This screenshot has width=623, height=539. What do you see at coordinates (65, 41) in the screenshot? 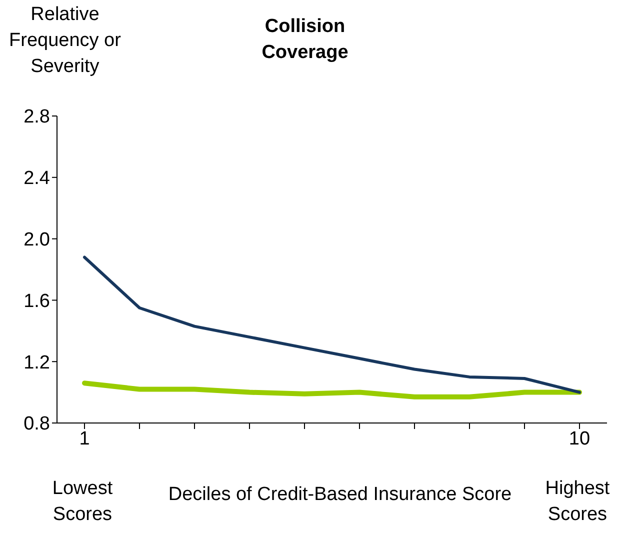
I see `y-axis-title: Relative Frequency or Severity` at bounding box center [65, 41].